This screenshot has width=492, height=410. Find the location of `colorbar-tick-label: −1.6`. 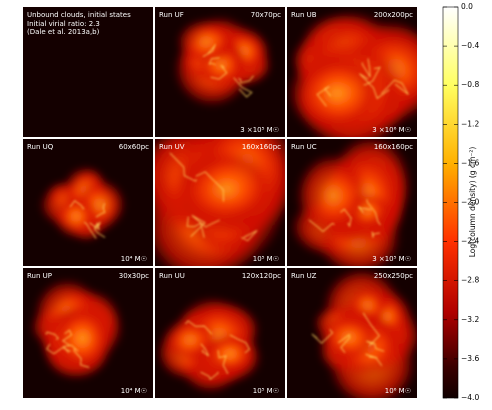

colorbar-tick-label: −1.6 is located at coordinates (470, 162).